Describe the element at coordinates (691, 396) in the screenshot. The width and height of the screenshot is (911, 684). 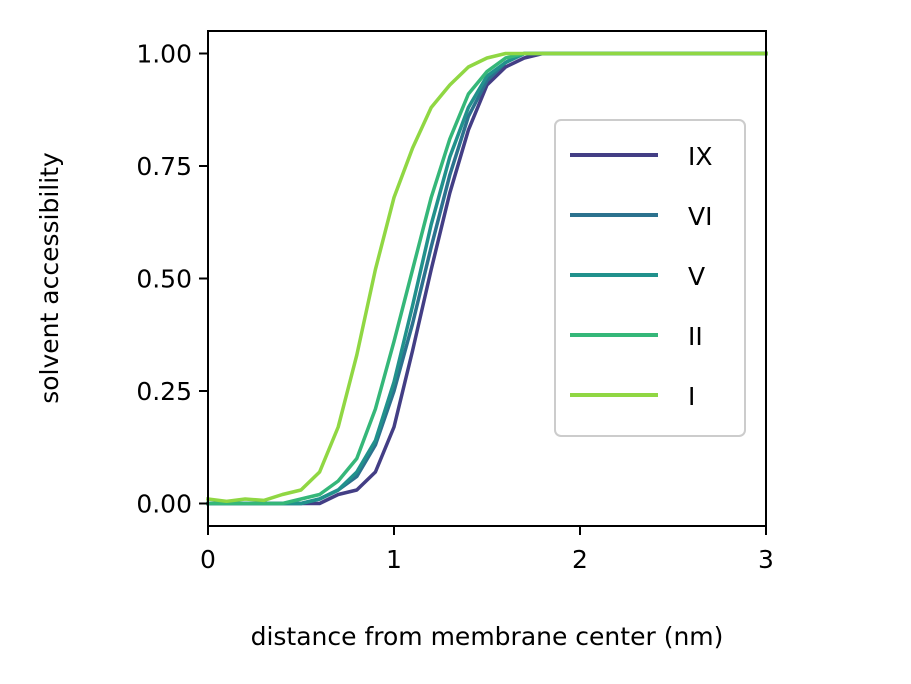
I see `legend-label-i: I` at that location.